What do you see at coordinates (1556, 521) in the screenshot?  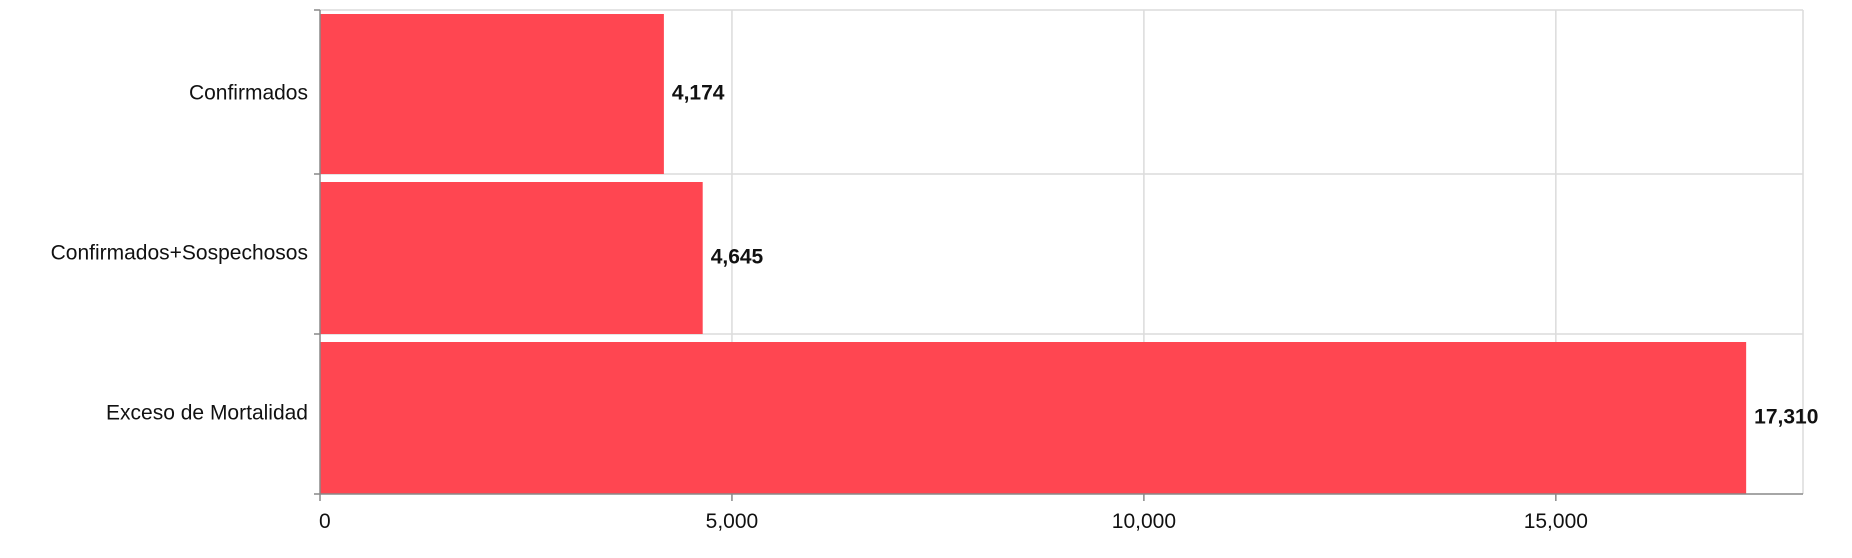 I see `x-tick-label: 15,000` at bounding box center [1556, 521].